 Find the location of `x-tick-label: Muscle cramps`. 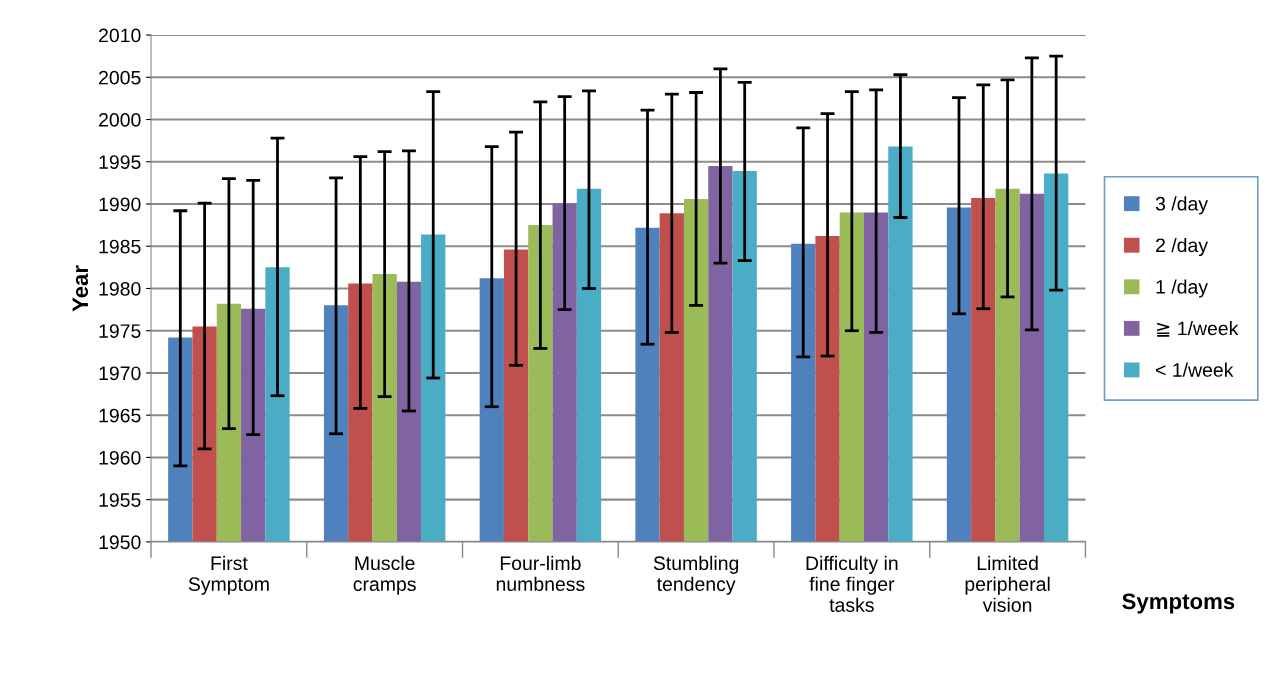

x-tick-label: Muscle cramps is located at coordinates (384, 575).